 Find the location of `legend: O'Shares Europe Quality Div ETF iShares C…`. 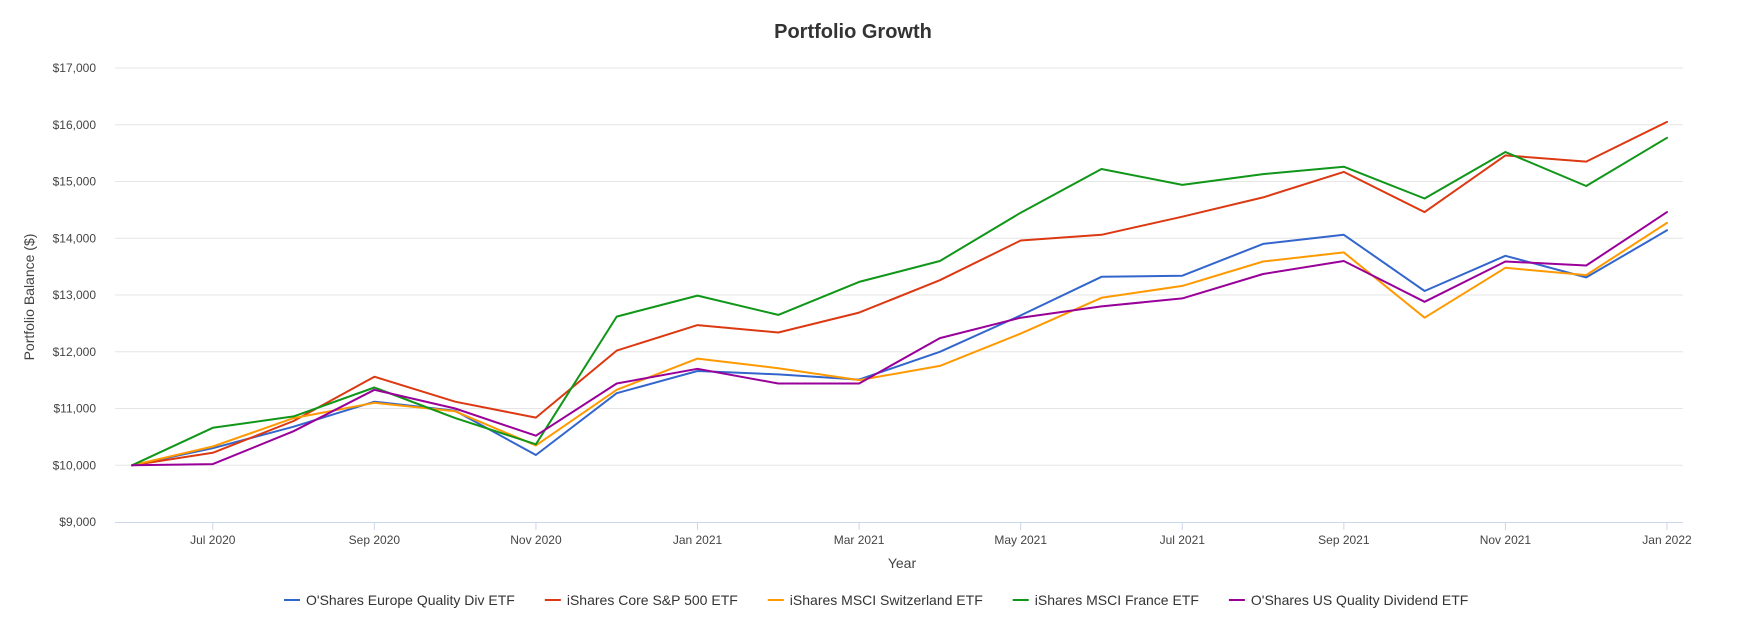

legend: O'Shares Europe Quality Div ETF iShares C… is located at coordinates (876, 600).